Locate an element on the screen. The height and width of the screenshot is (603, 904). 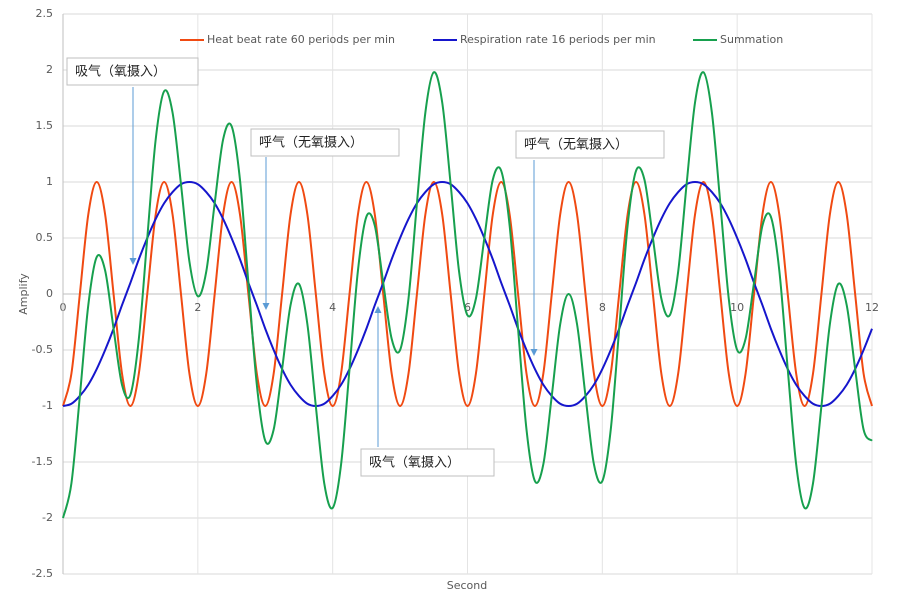
y-tick-label: 1 is located at coordinates (49, 181).